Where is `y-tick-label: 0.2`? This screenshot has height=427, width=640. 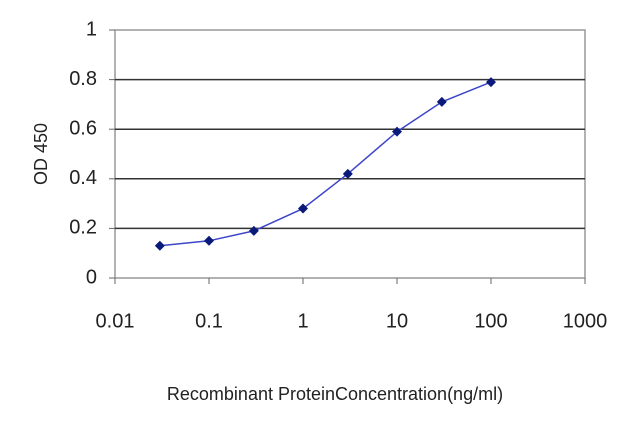
y-tick-label: 0.2 is located at coordinates (83, 228).